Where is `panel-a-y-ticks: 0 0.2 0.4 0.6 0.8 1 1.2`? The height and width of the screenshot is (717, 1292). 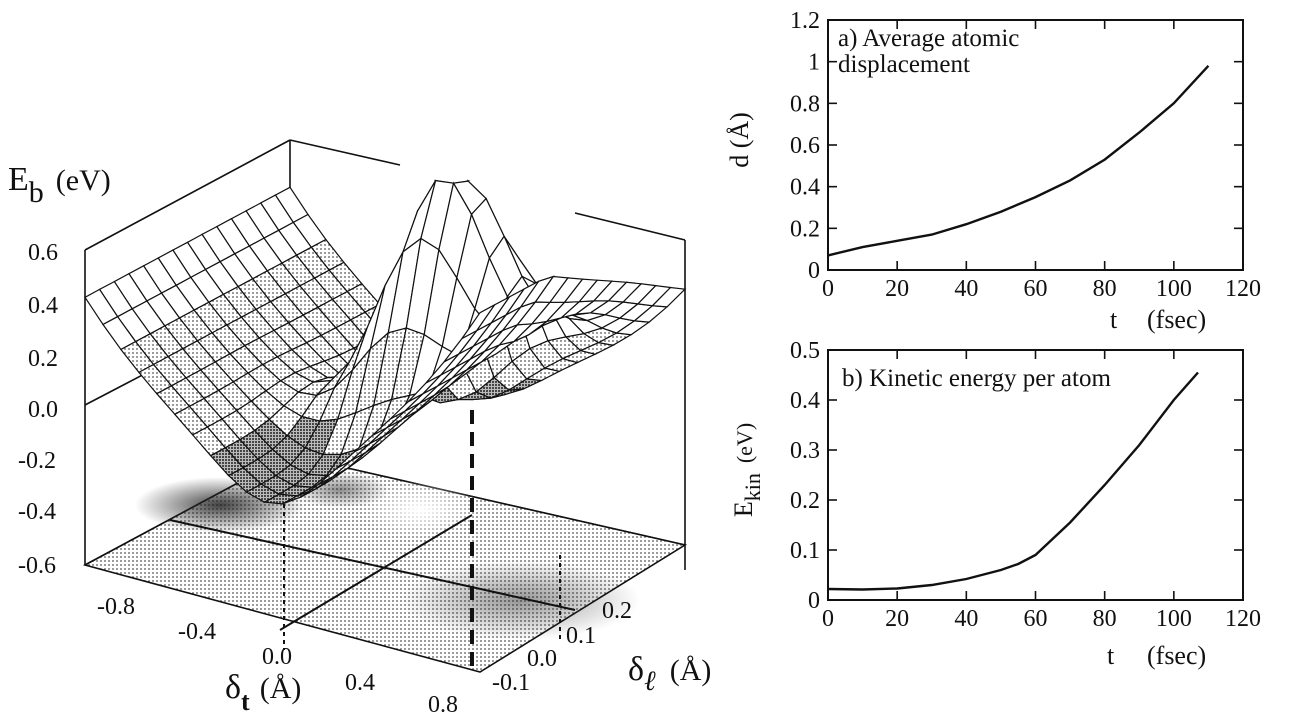
panel-a-y-ticks: 0 0.2 0.4 0.6 0.8 1 1.2 is located at coordinates (1016, 146).